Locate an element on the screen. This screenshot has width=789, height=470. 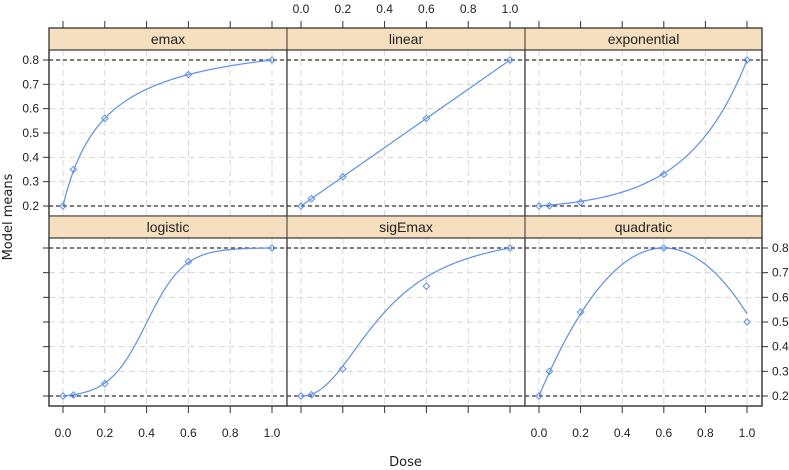
y-tick-label-left: 0.4 is located at coordinates (30, 157).